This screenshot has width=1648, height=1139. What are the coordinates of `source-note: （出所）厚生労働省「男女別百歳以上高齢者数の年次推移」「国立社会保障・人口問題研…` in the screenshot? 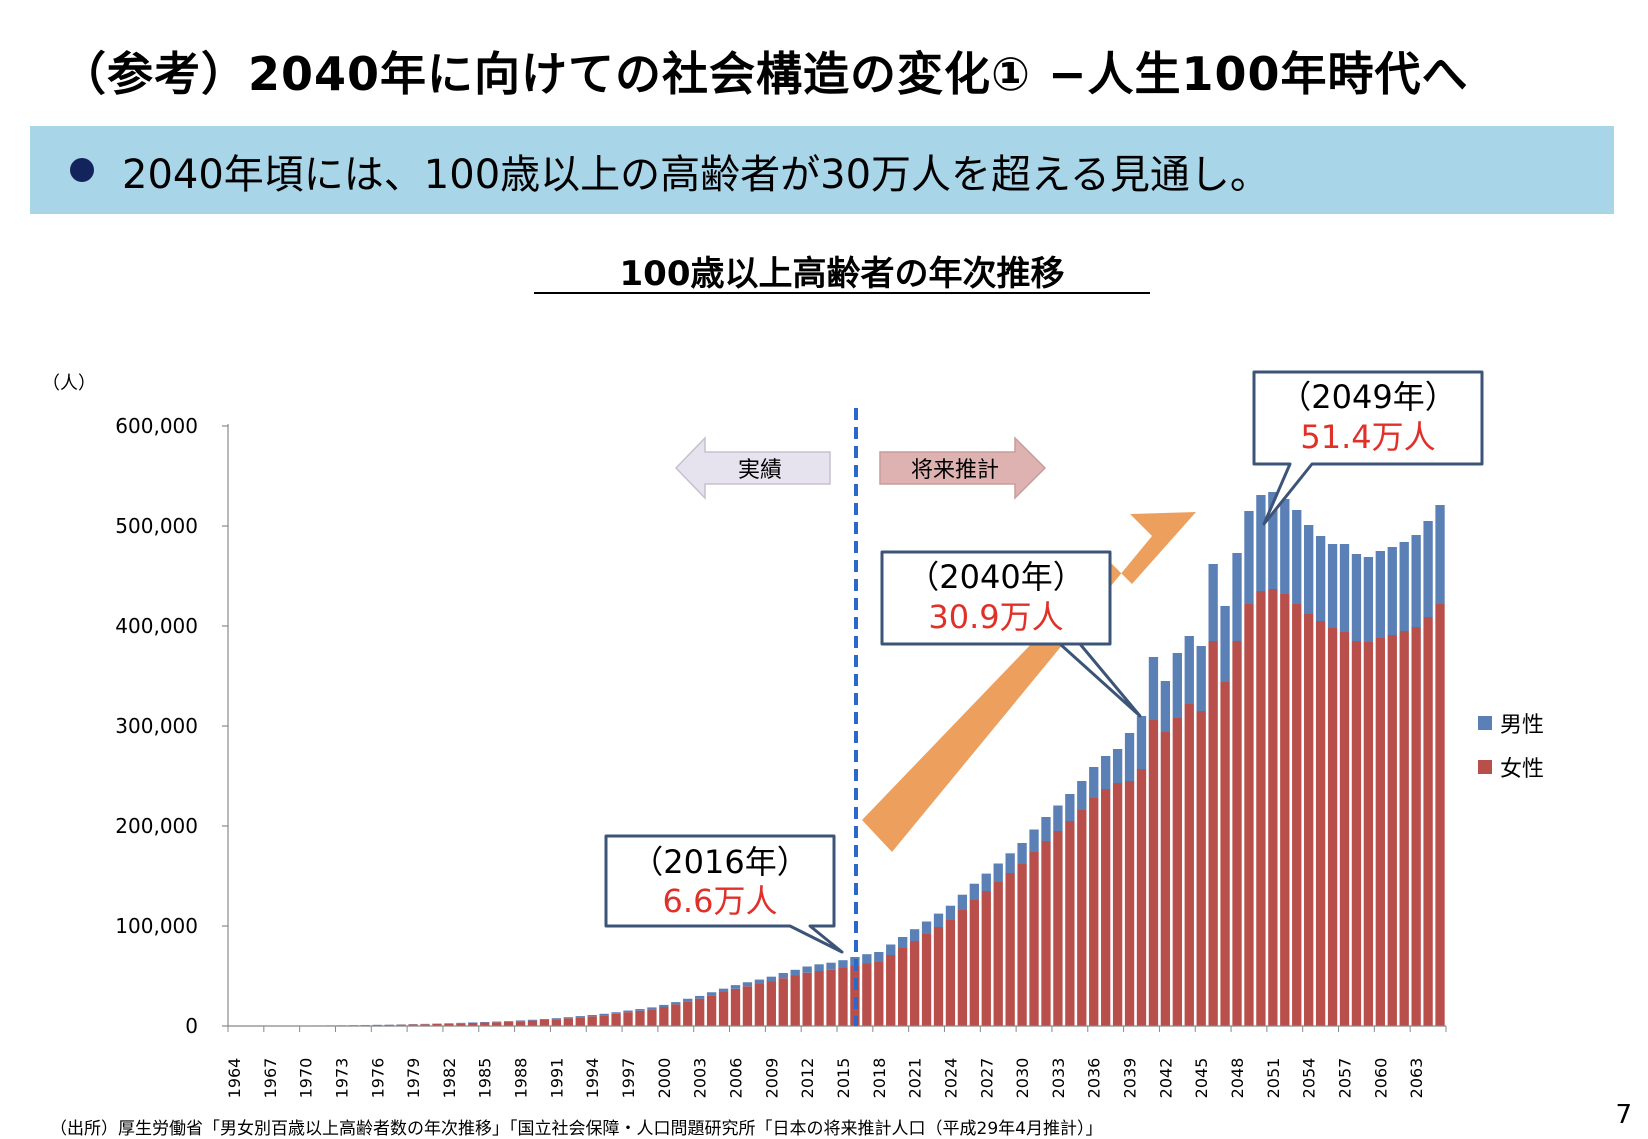 It's located at (576, 1126).